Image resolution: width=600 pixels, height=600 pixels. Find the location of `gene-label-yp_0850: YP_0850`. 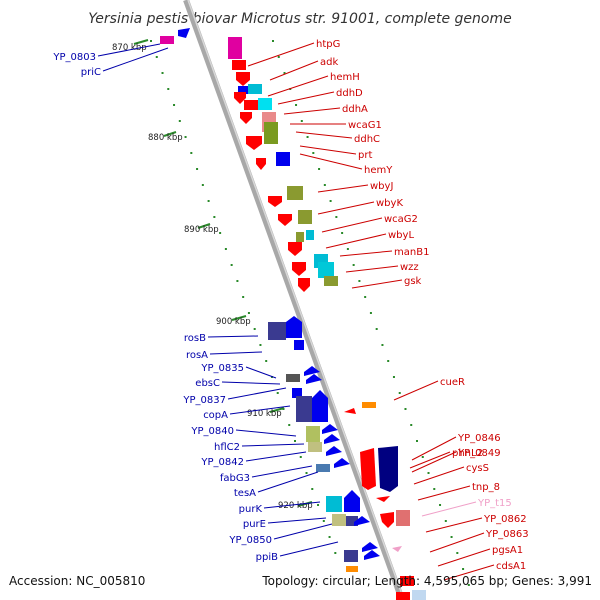

gene-label-yp_0850: YP_0850 is located at coordinates (250, 540).